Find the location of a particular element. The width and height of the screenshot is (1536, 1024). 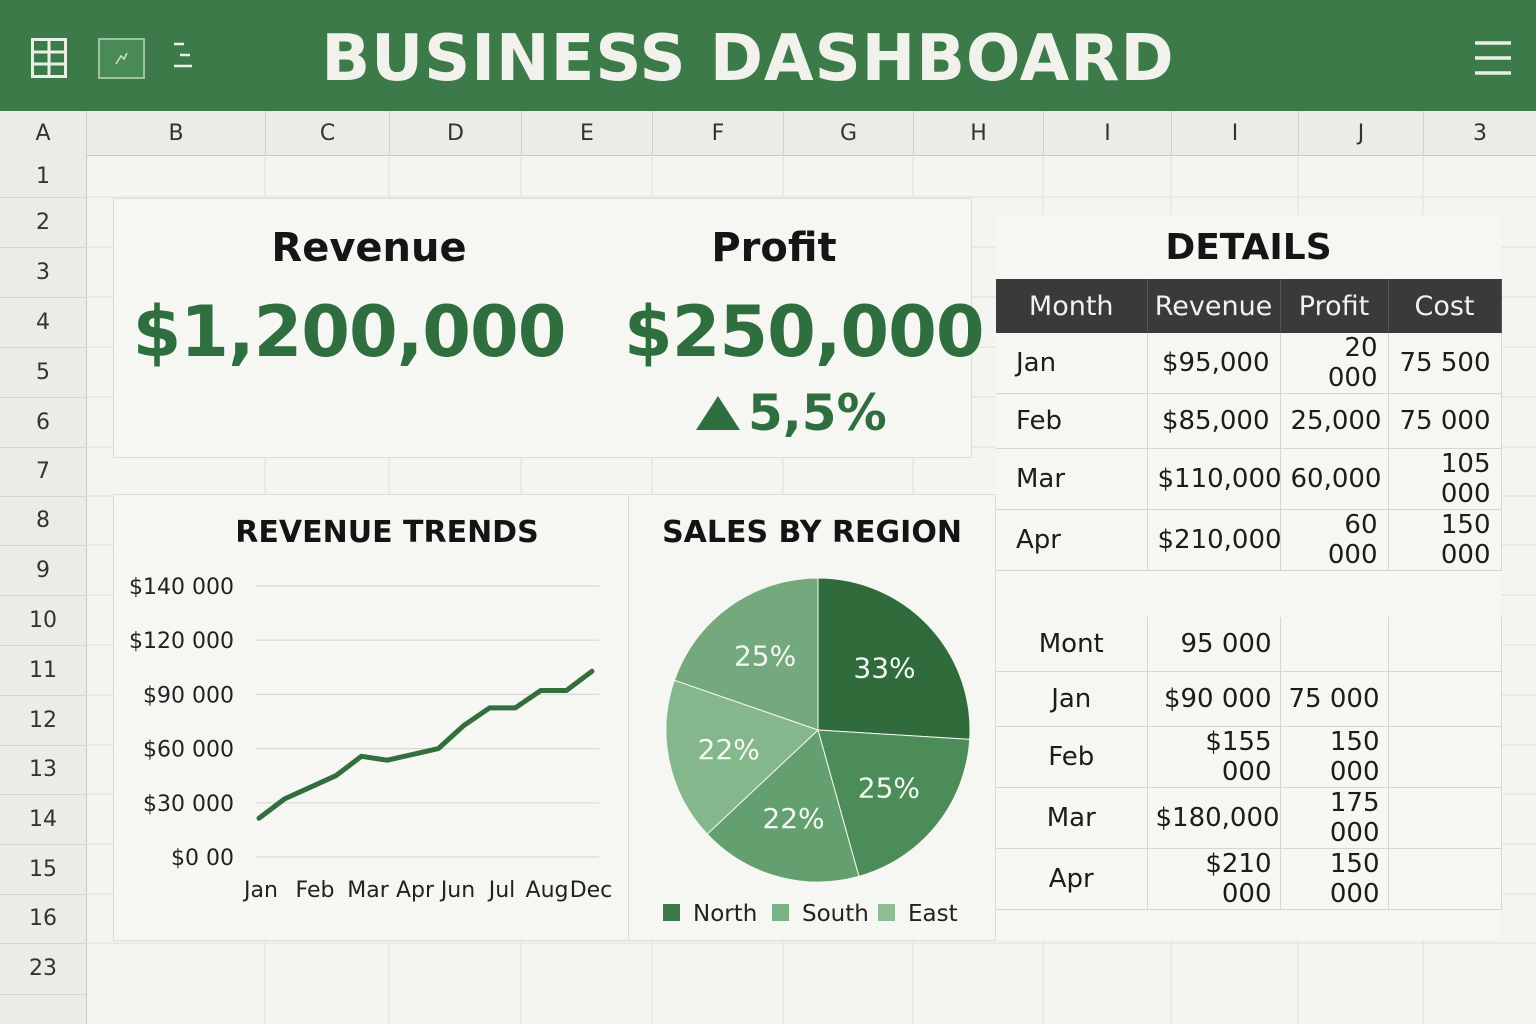

column-header-profit: Profit is located at coordinates (1334, 306).